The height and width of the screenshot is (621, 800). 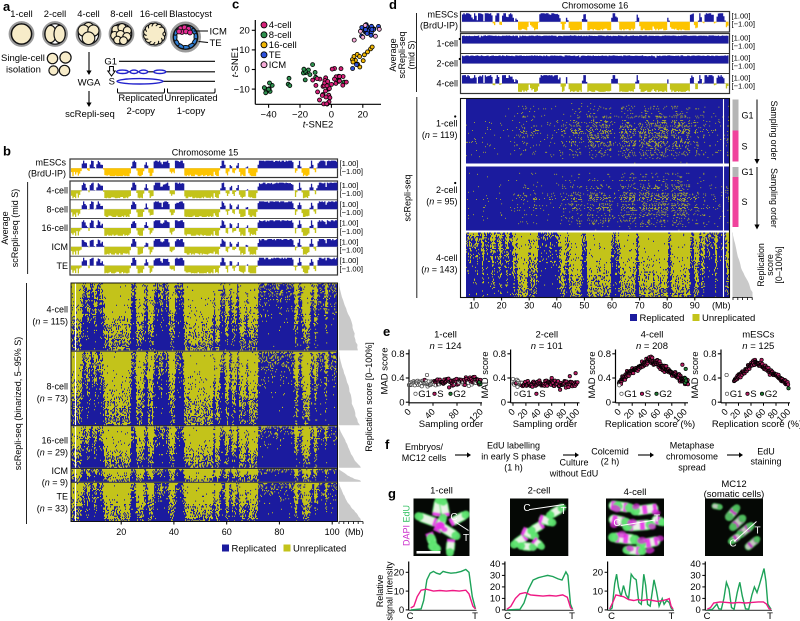 I want to click on svg-text: AveragescRepli-seq(mid S), so click(x=402, y=54).